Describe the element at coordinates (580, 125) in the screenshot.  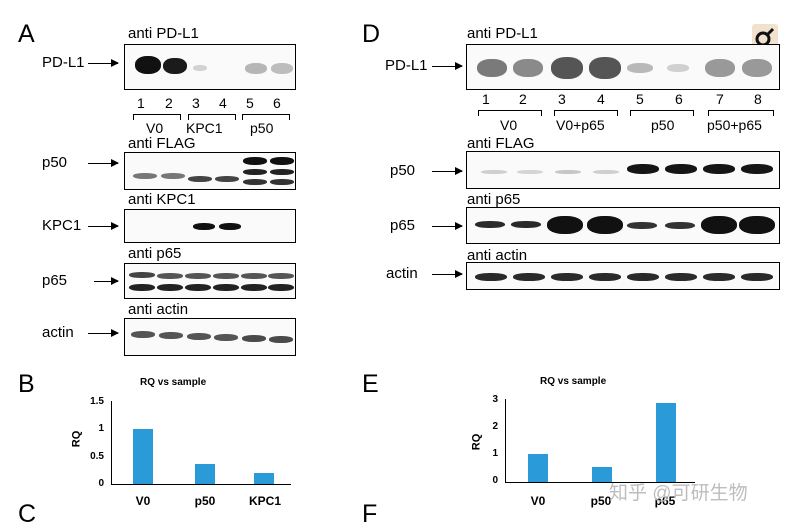
I see `group-label: V0+p65` at that location.